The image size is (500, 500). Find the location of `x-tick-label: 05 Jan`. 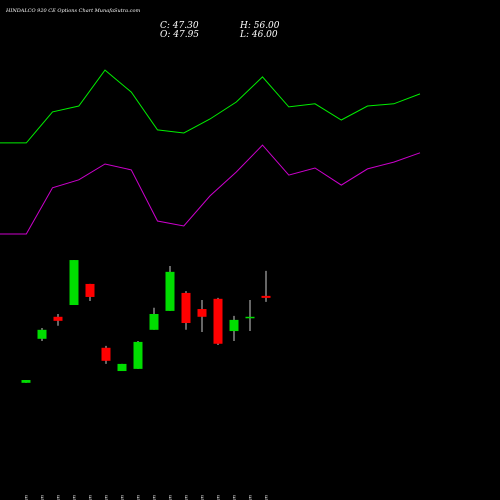

x-tick-label: 05 Jan is located at coordinates (59, 497).